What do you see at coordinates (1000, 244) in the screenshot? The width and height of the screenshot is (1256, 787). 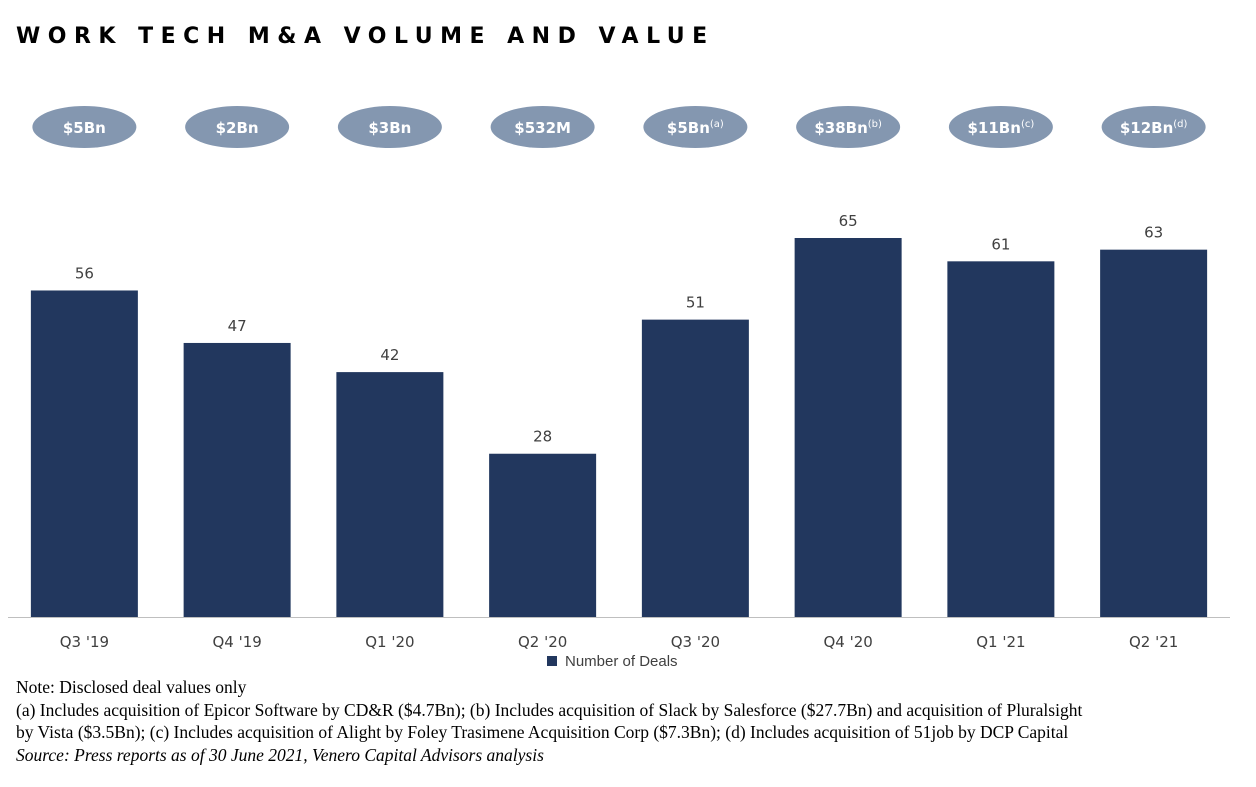 I see `data-label: 61` at bounding box center [1000, 244].